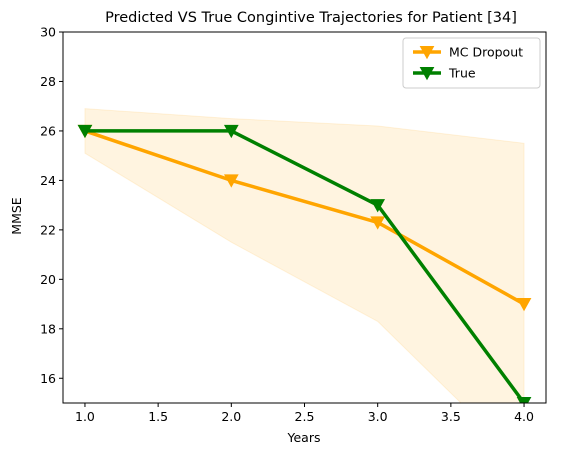 The height and width of the screenshot is (455, 563). I want to click on legend-label-true: True, so click(462, 73).